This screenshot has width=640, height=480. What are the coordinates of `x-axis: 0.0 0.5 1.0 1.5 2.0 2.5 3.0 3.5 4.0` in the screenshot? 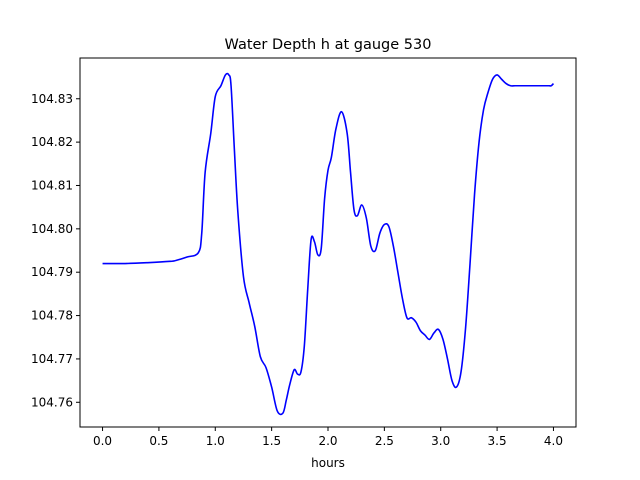 It's located at (328, 437).